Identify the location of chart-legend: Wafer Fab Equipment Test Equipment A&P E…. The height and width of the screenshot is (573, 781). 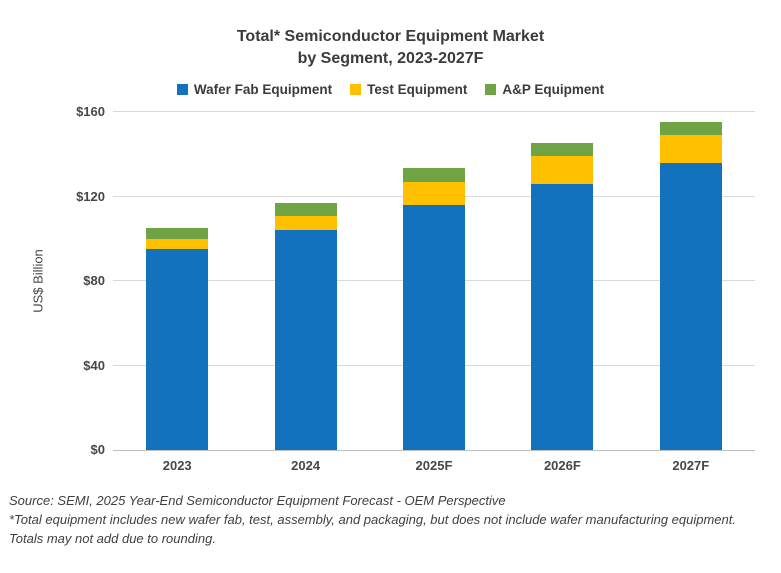
(390, 89).